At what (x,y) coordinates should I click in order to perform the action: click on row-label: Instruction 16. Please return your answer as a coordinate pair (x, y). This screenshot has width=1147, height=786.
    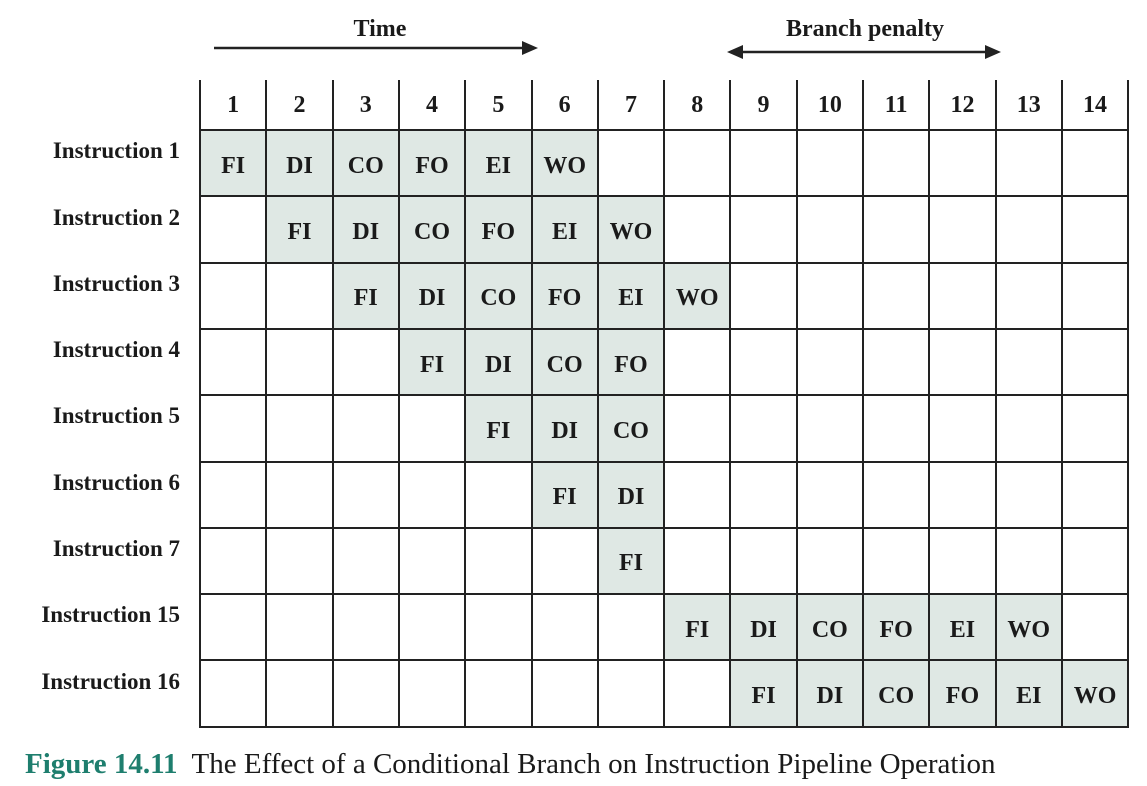
    Looking at the image, I should click on (110, 681).